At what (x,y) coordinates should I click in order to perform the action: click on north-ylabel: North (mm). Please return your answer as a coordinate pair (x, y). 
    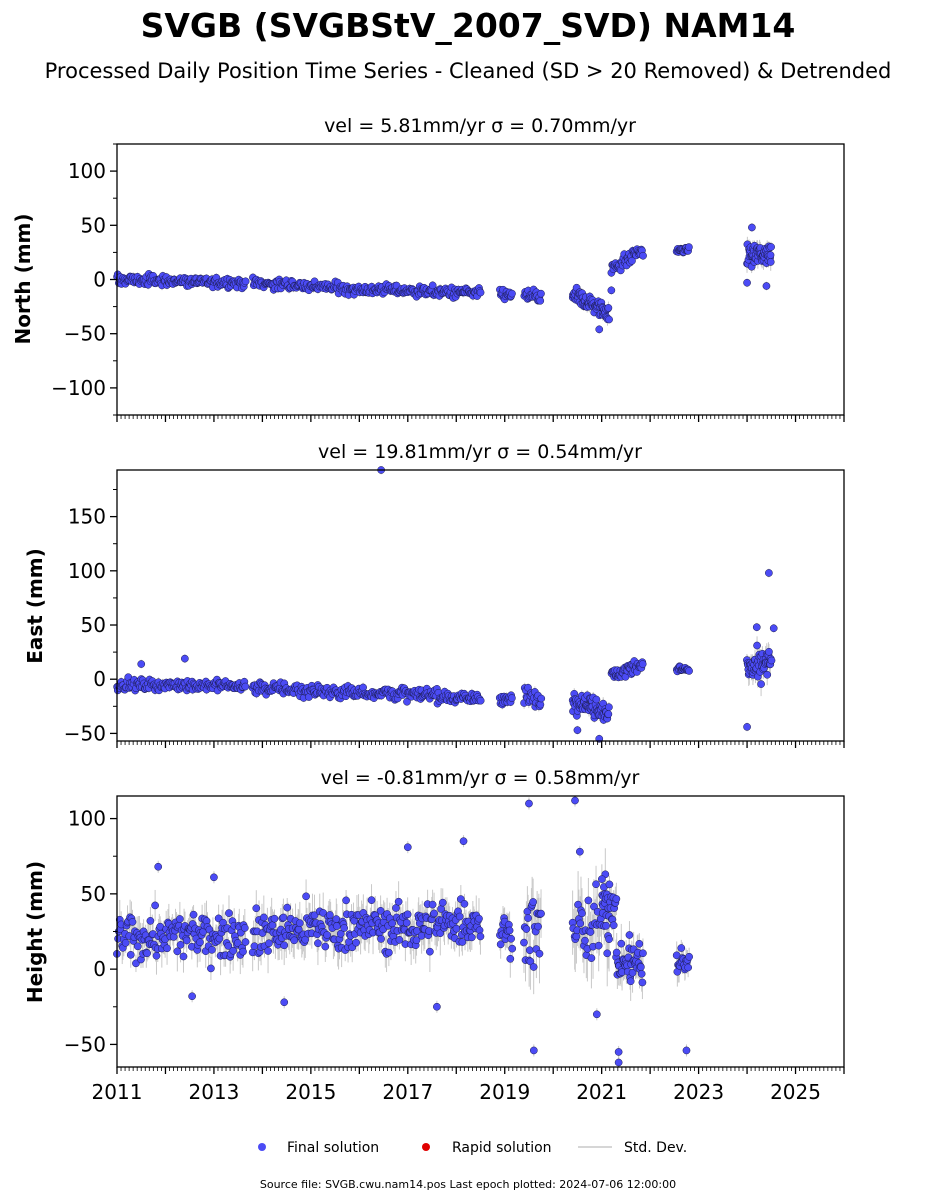
    Looking at the image, I should click on (23, 278).